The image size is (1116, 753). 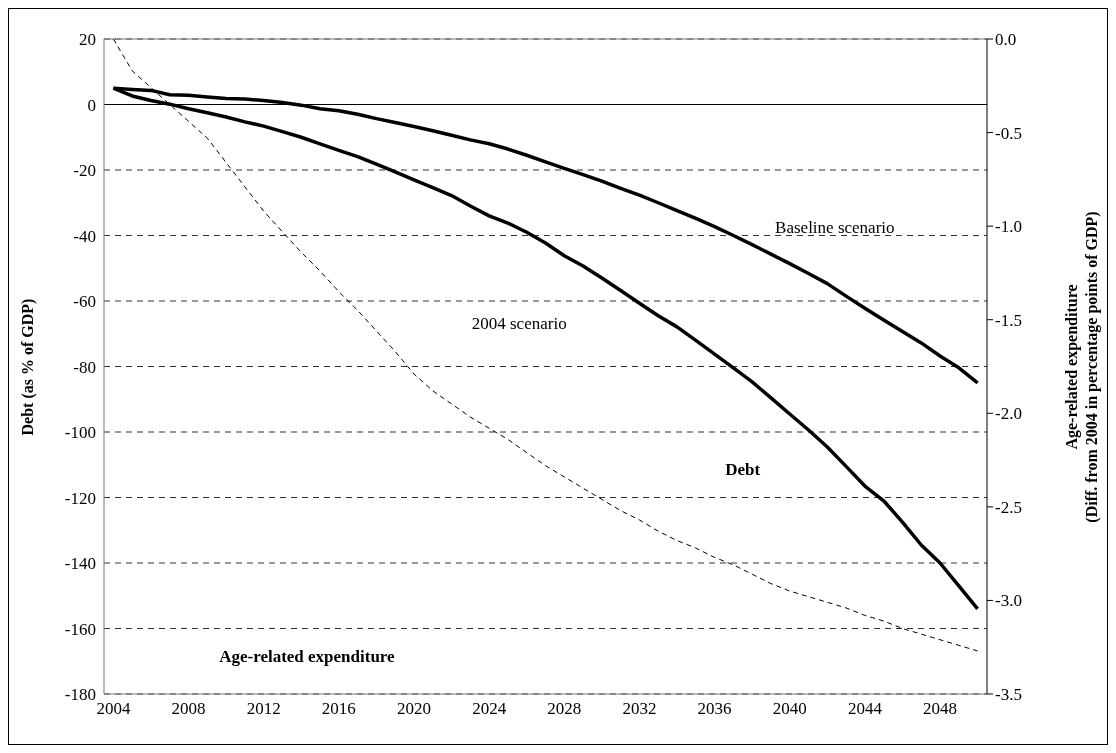 I want to click on y-tick-label: 0, so click(x=91, y=105).